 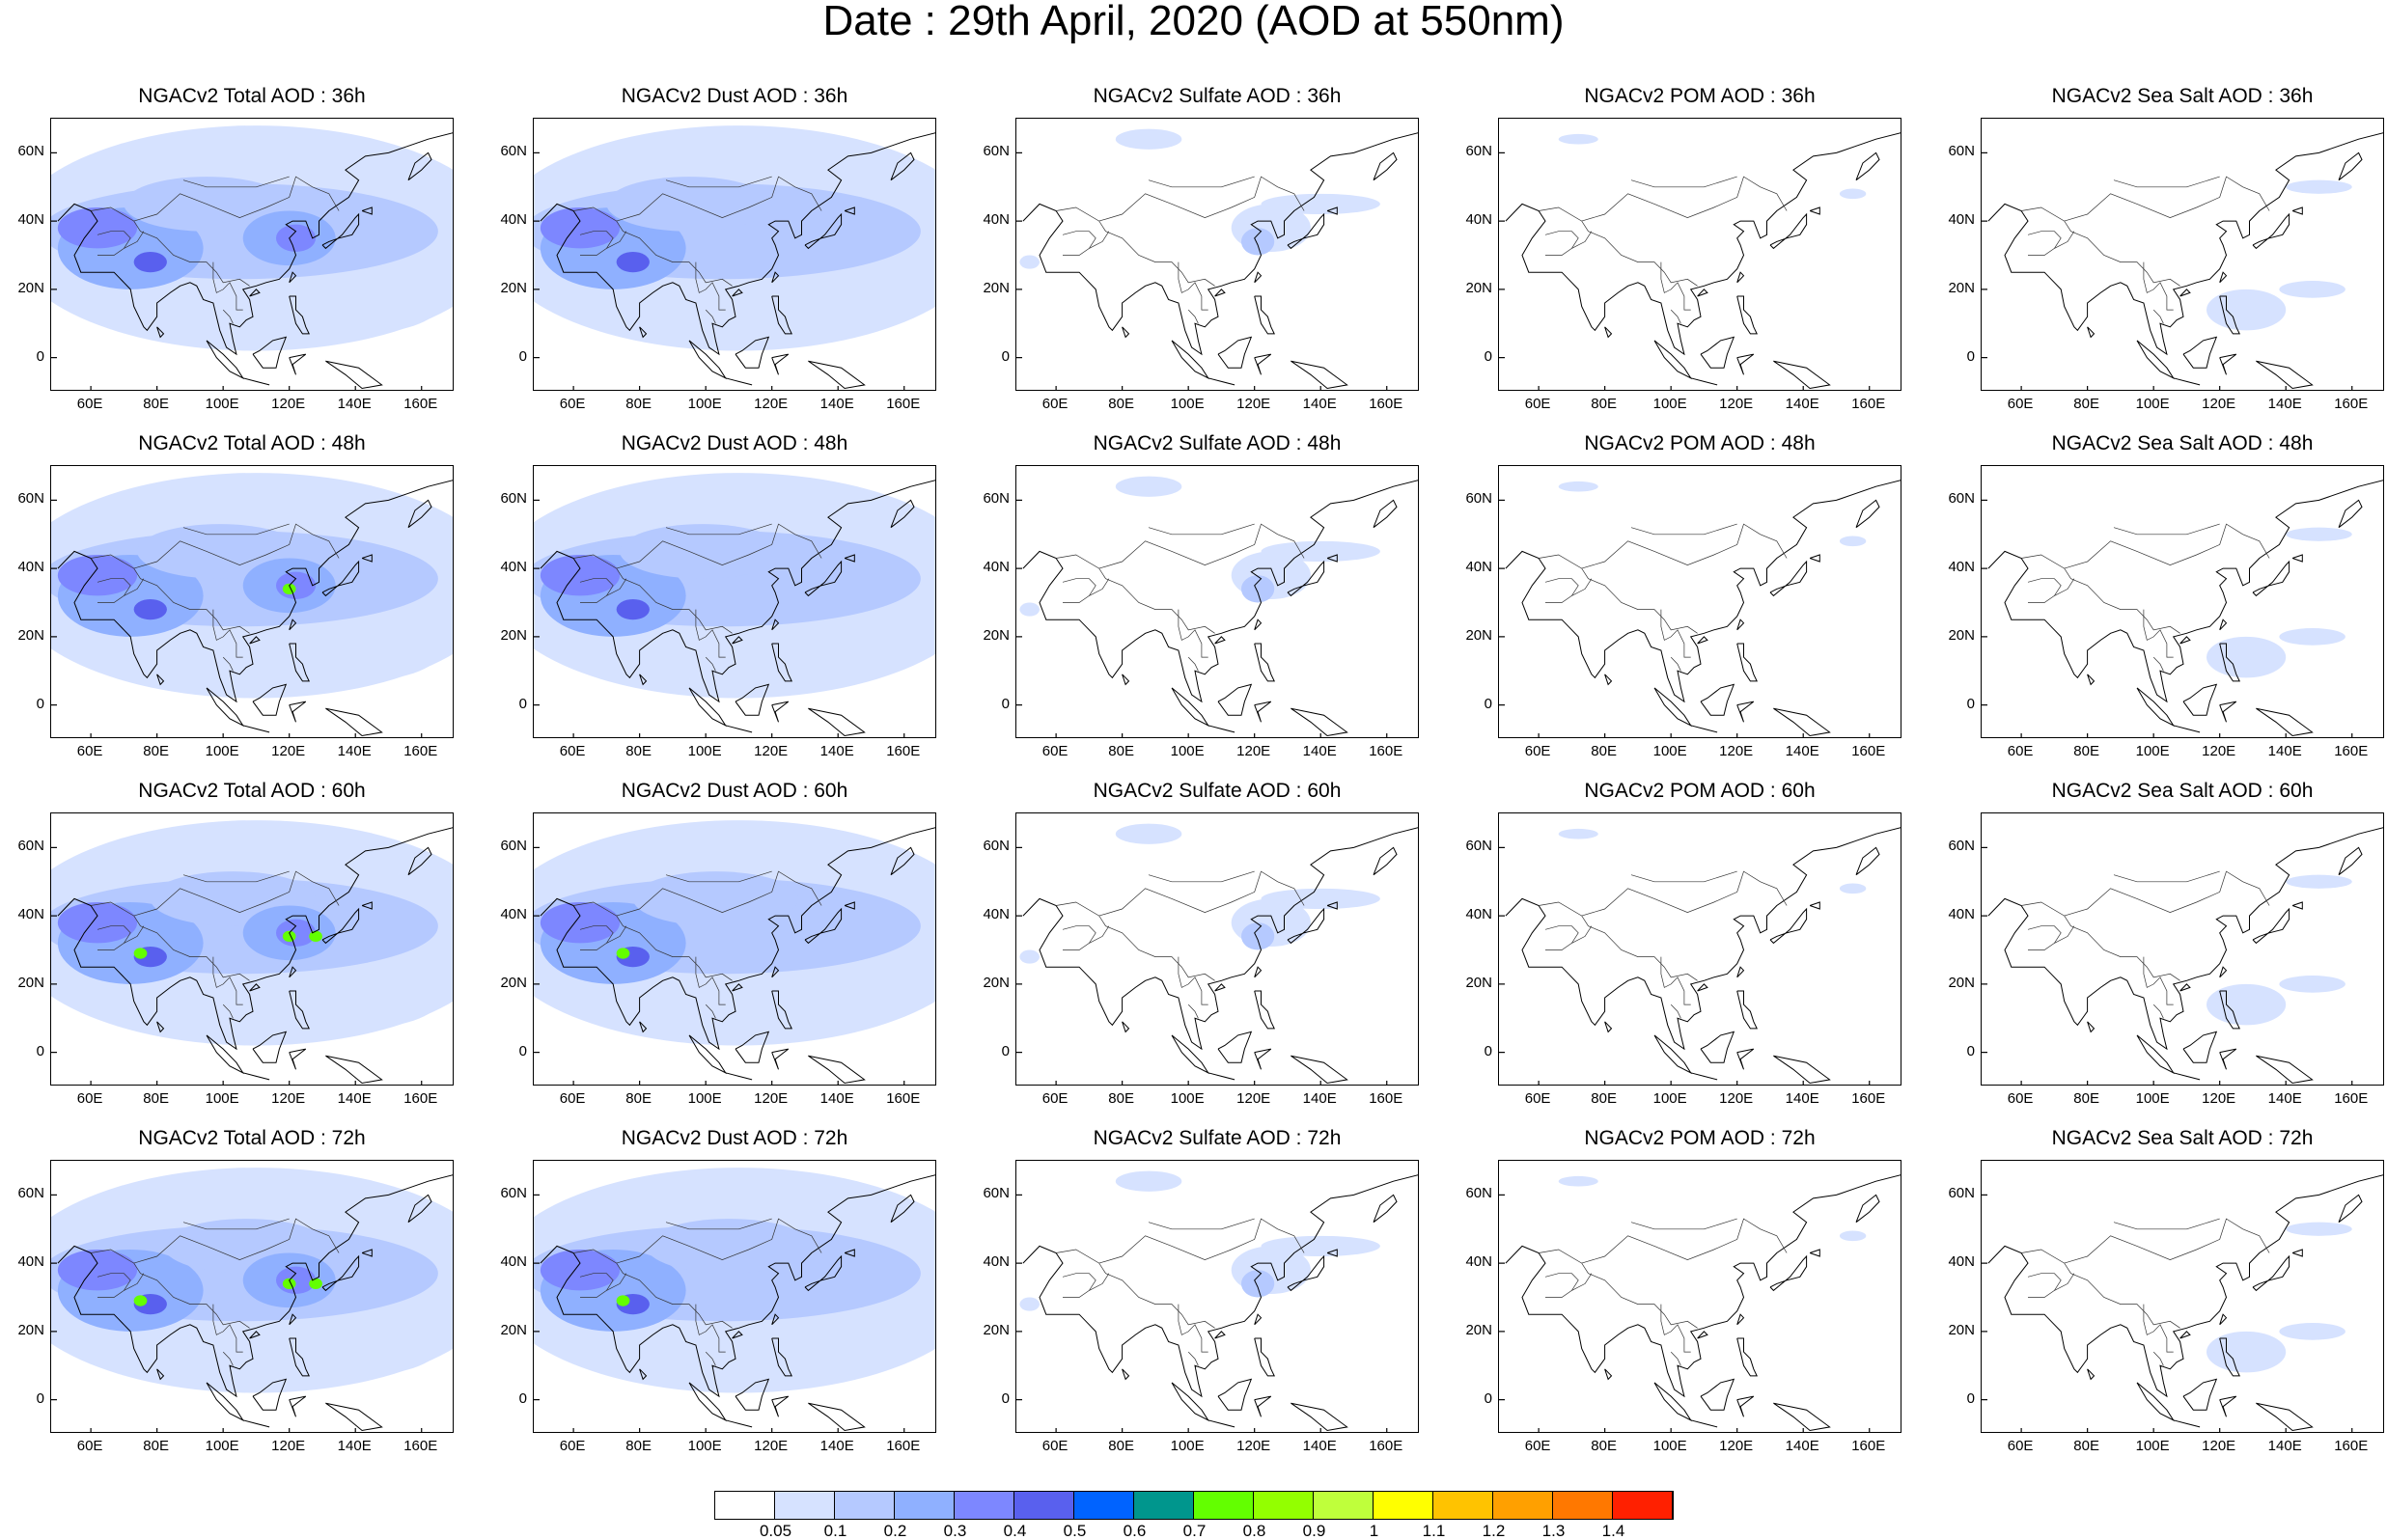 What do you see at coordinates (996, 635) in the screenshot?
I see `y-tick-label: 20N` at bounding box center [996, 635].